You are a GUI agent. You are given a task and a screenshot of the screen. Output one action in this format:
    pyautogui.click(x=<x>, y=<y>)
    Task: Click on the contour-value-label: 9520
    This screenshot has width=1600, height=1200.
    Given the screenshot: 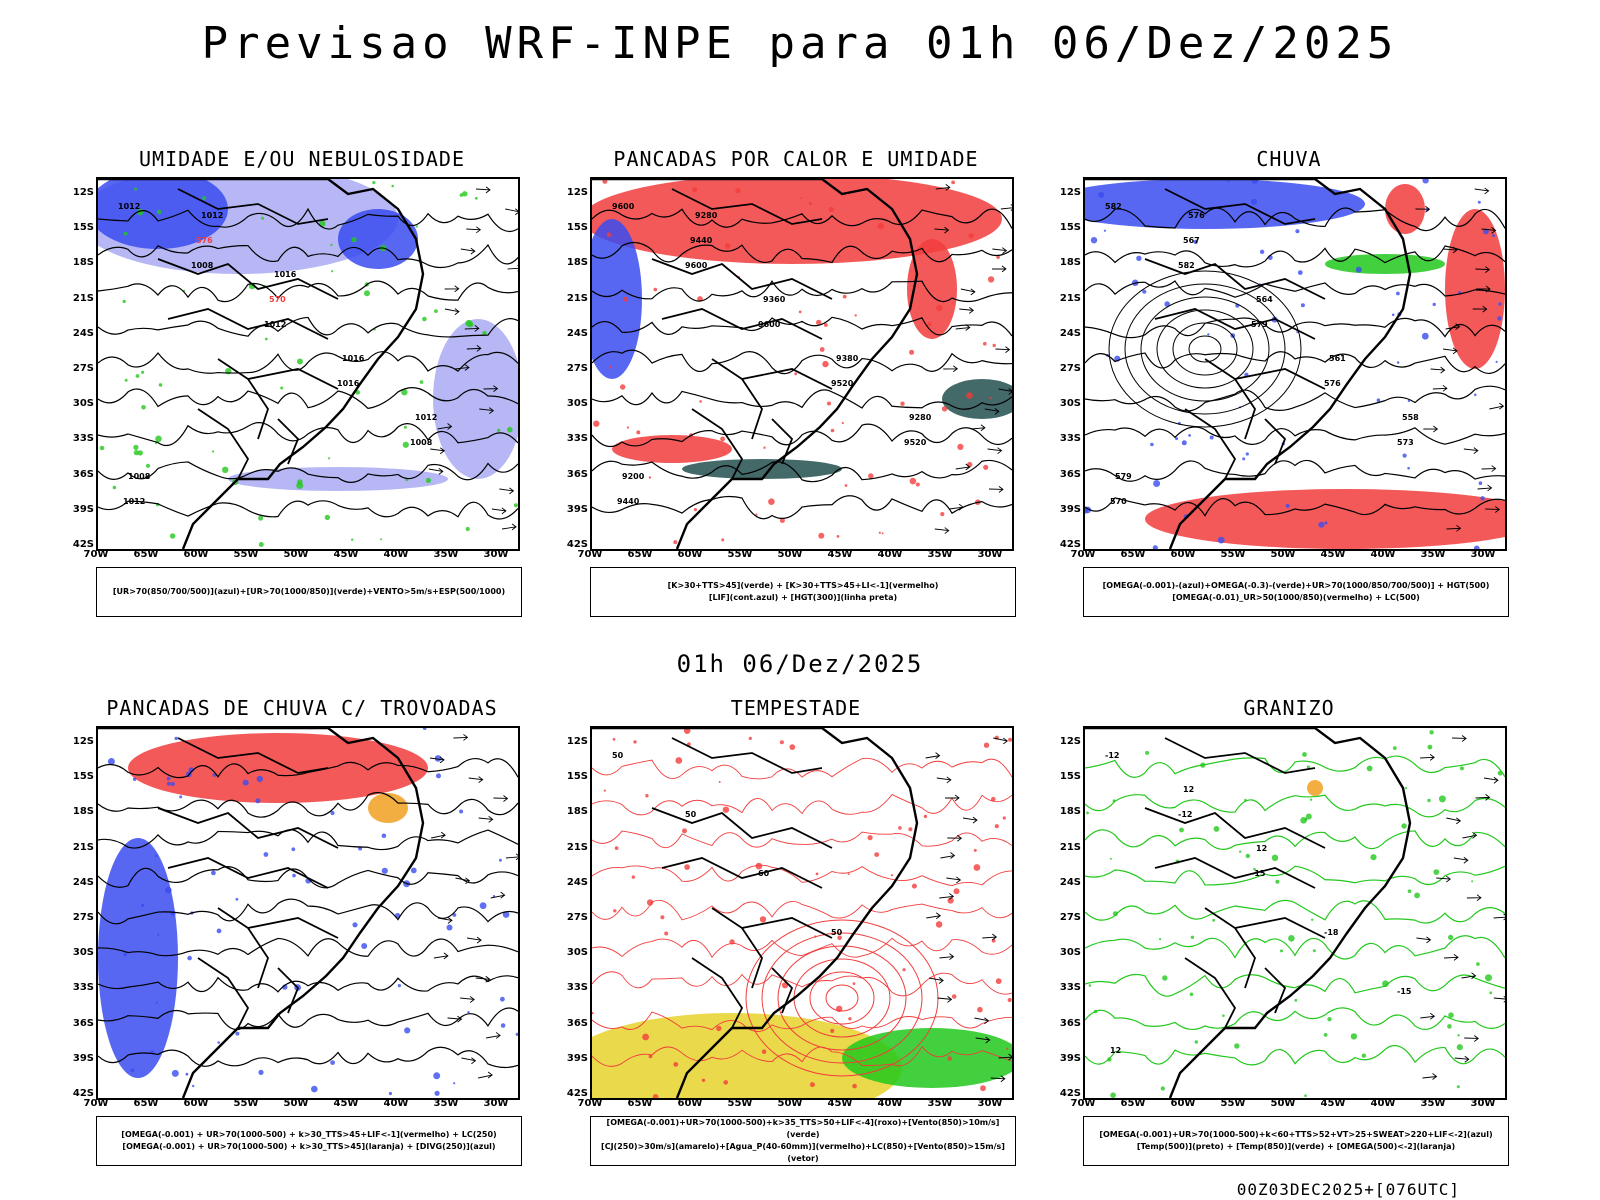 What is the action you would take?
    pyautogui.click(x=915, y=442)
    